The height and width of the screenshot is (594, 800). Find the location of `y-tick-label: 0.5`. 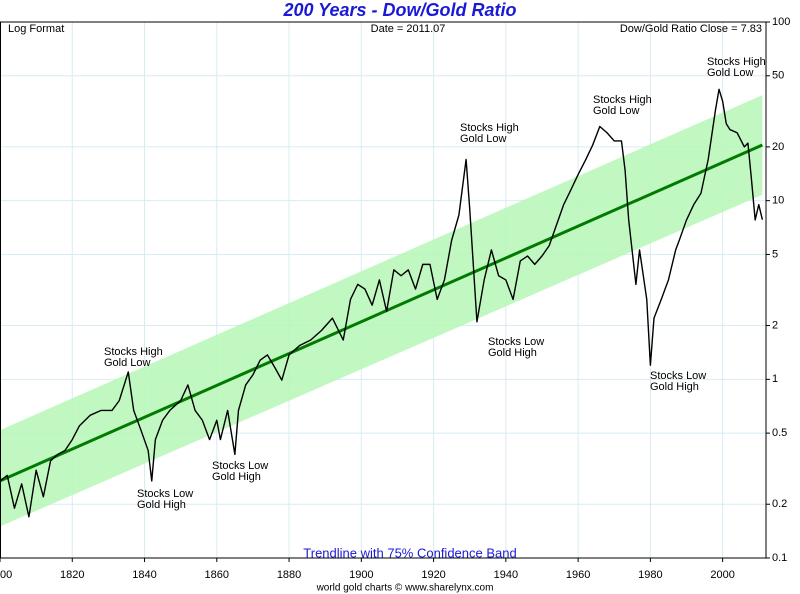

y-tick-label: 0.5 is located at coordinates (779, 433).